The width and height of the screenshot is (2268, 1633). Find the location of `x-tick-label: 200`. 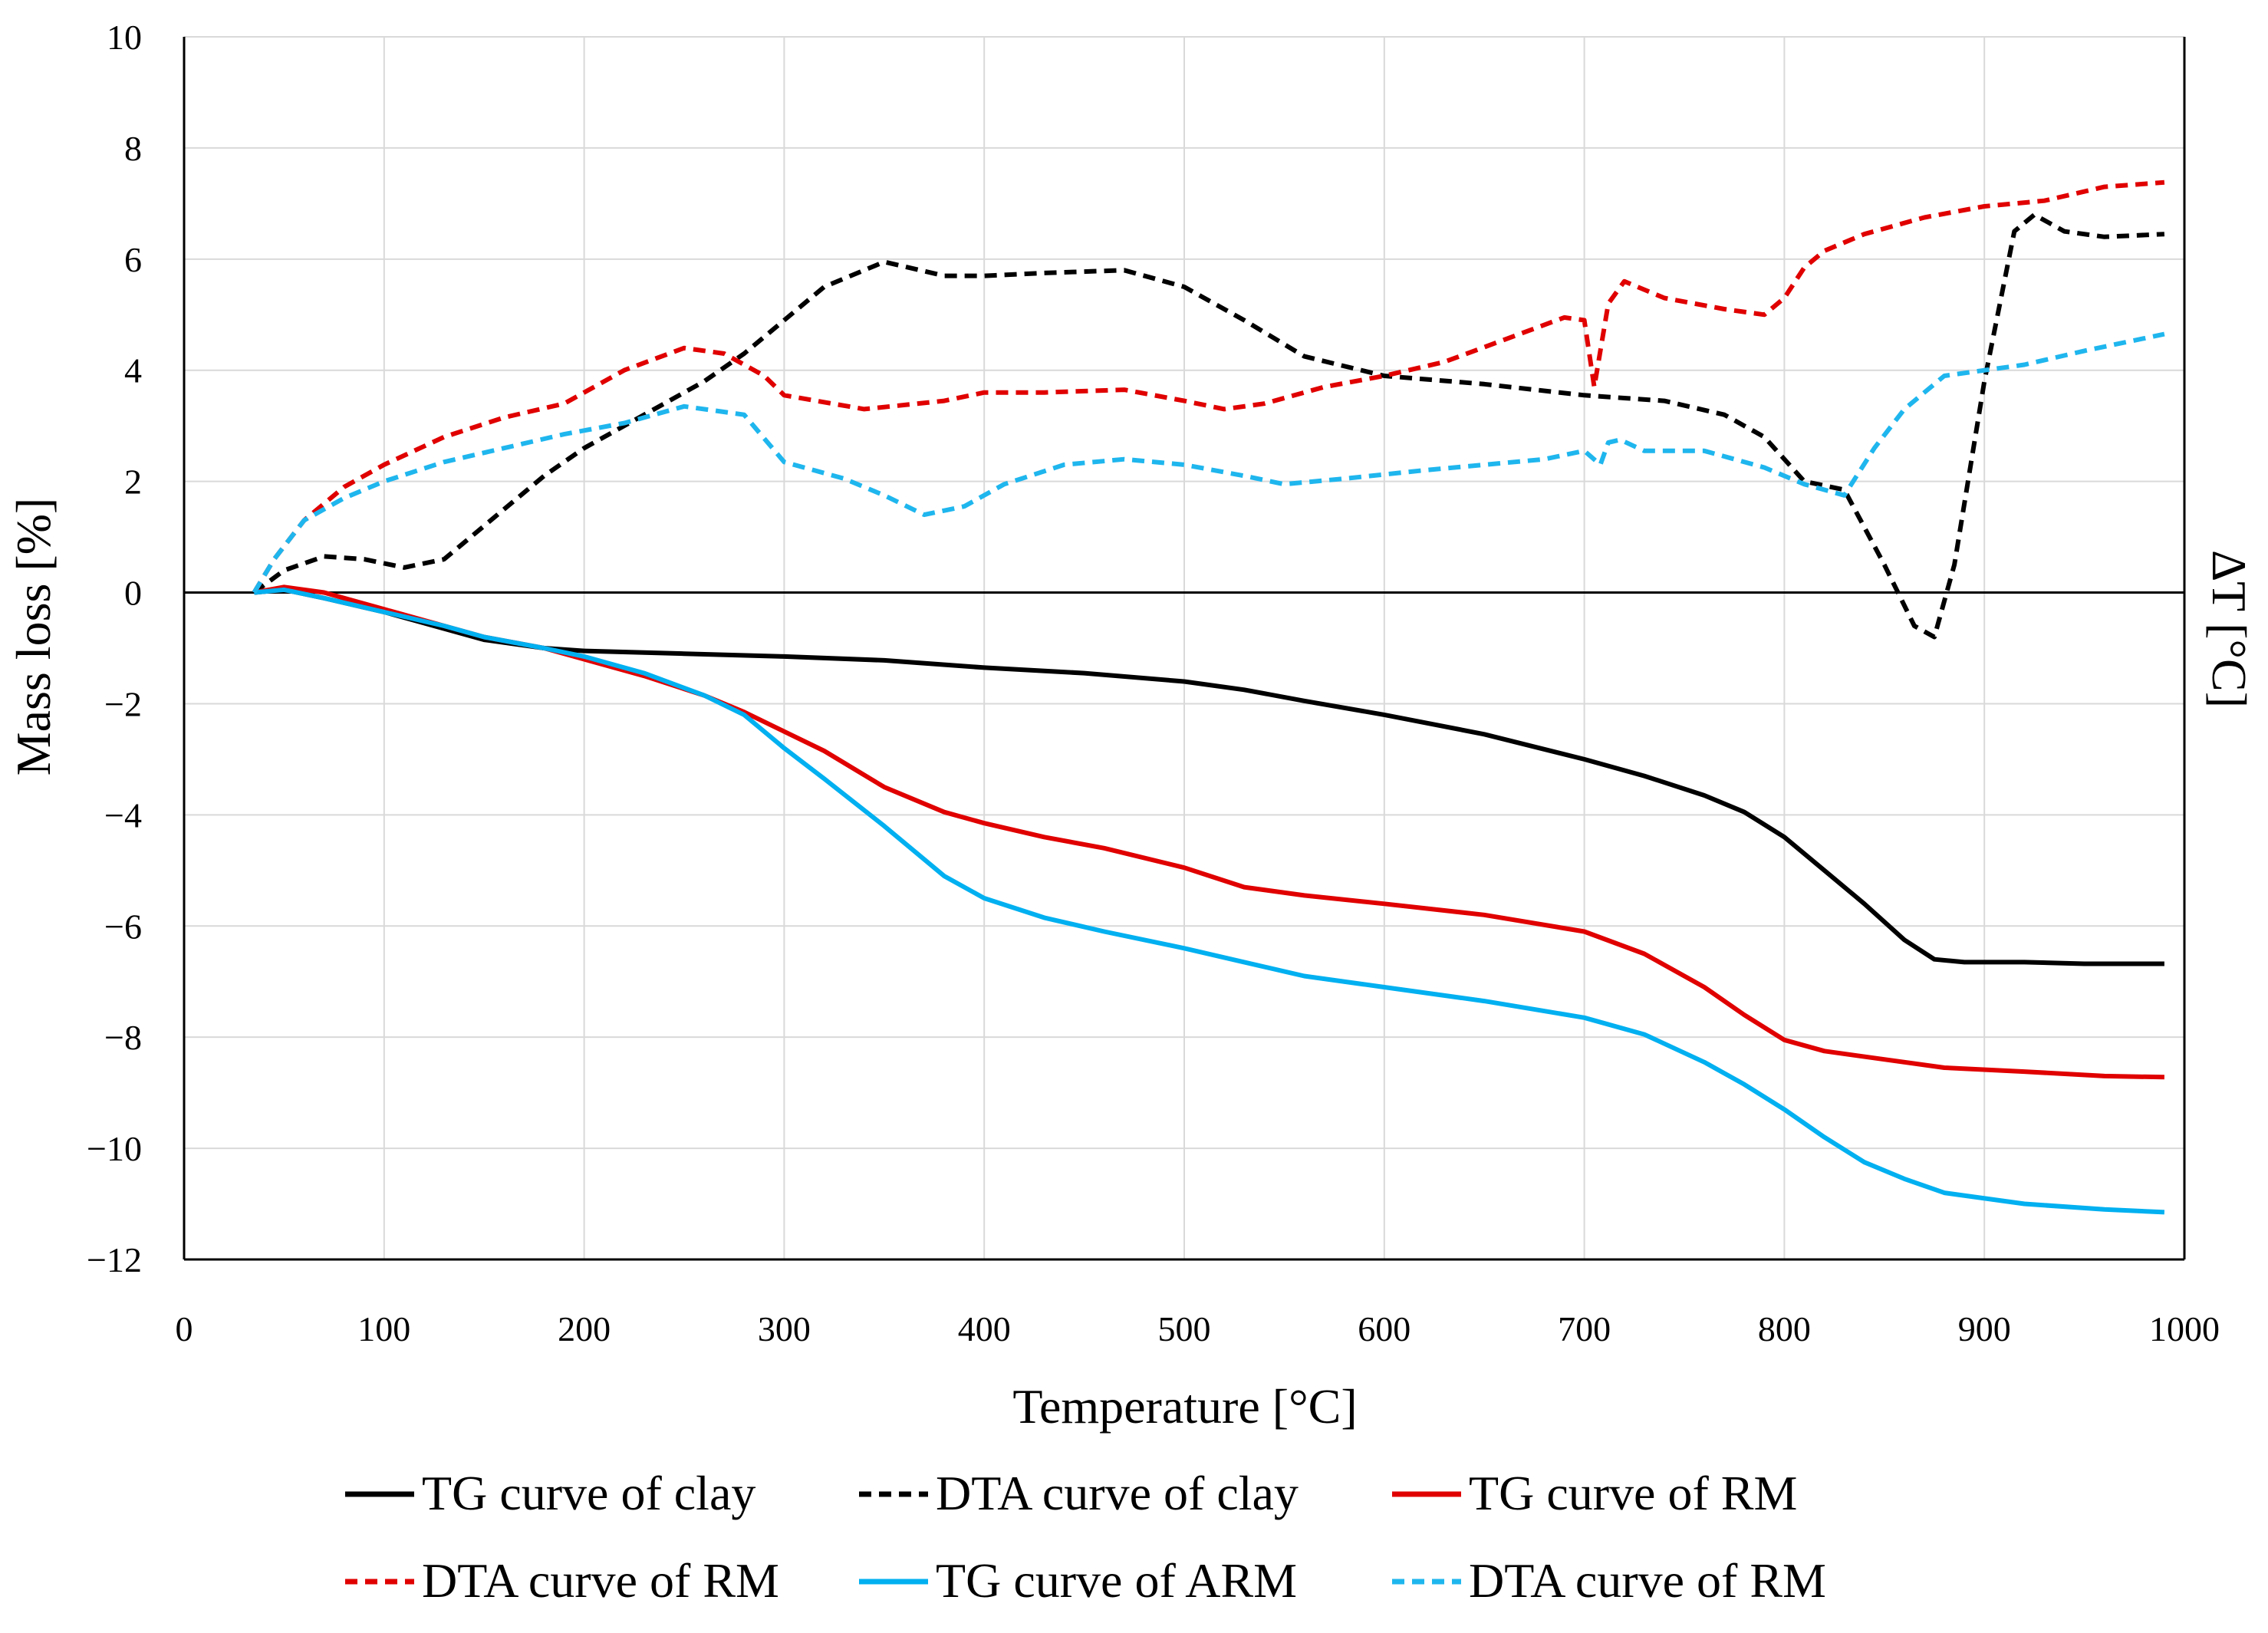

x-tick-label: 200 is located at coordinates (585, 1328).